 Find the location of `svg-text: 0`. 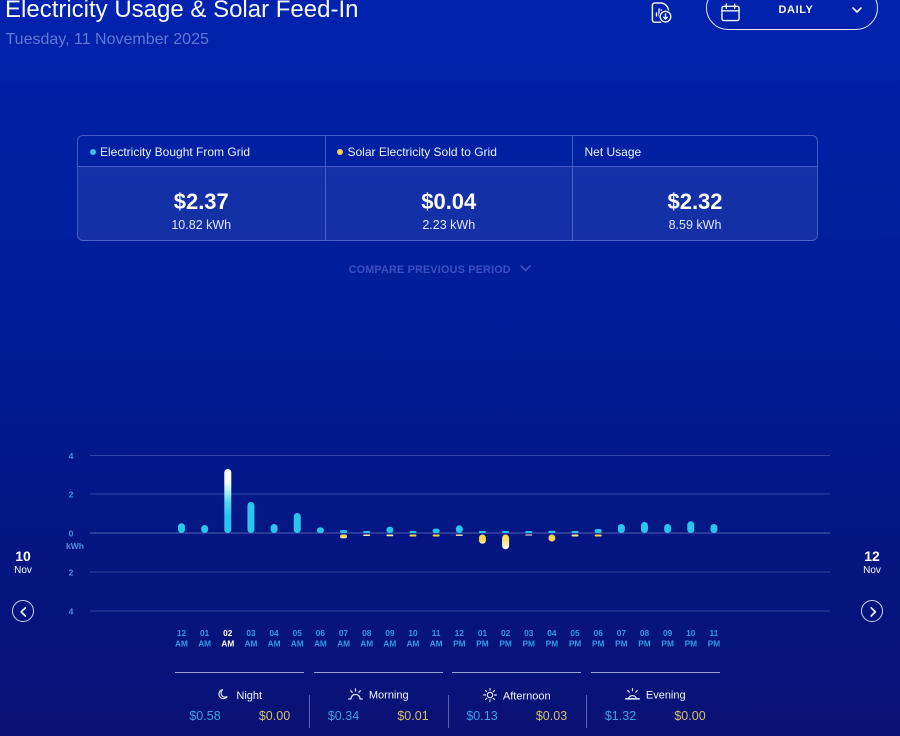

svg-text: 0 is located at coordinates (71, 534).